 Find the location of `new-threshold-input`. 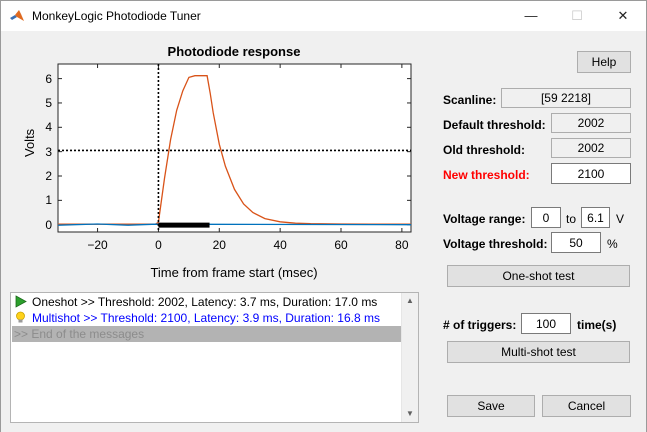

new-threshold-input is located at coordinates (591, 173).